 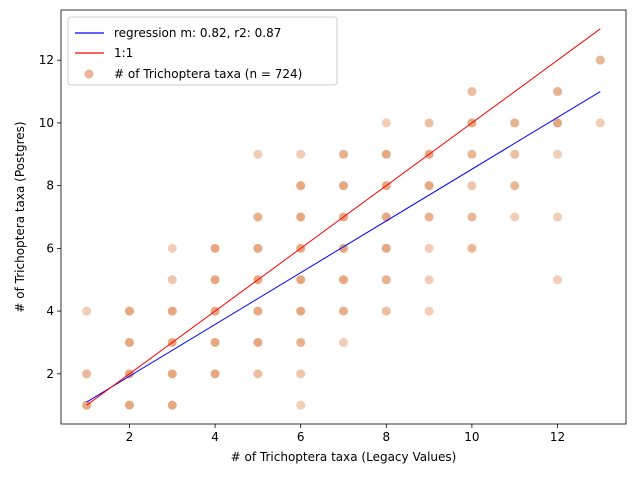 I want to click on x-tick-label: 4, so click(x=215, y=437).